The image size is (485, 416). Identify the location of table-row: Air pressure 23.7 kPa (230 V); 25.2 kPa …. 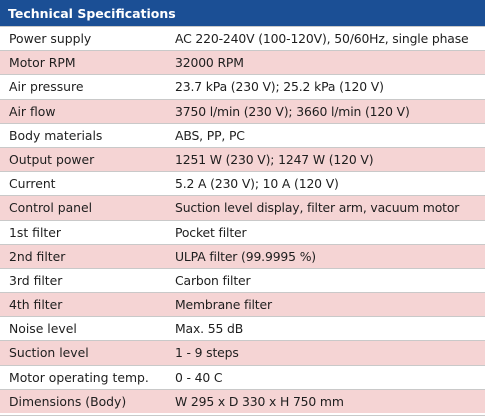
(242, 86).